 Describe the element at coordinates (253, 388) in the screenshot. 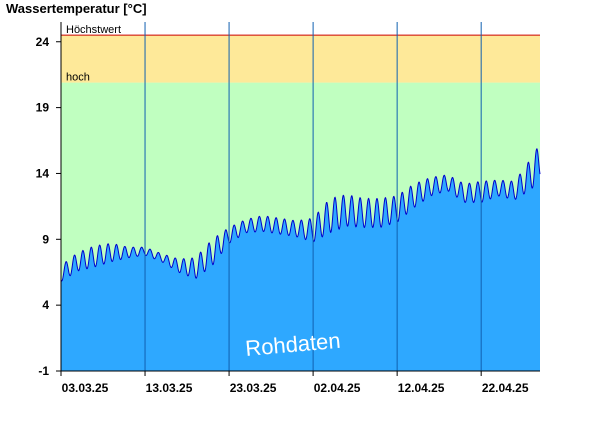

I see `x-tick-label: 23.03.25` at that location.